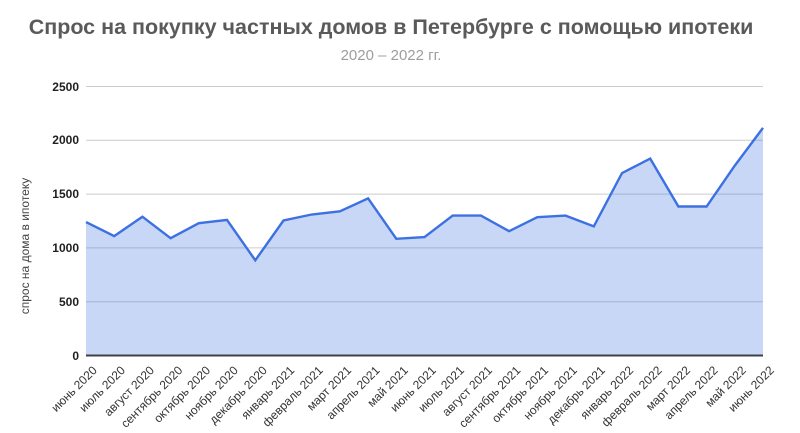 The width and height of the screenshot is (800, 433). I want to click on y-tick-label: 2000, so click(65, 140).